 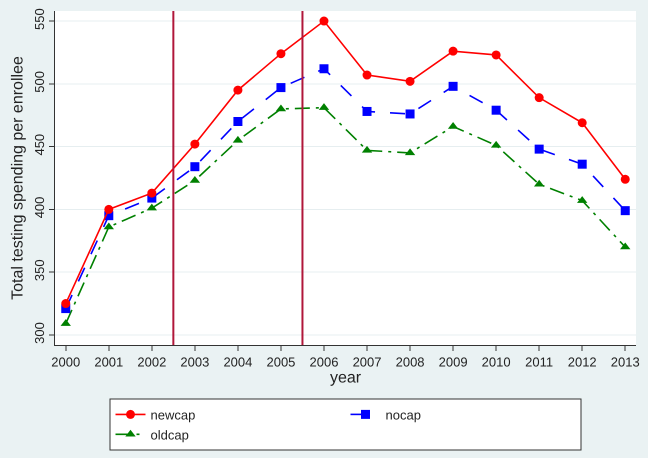 I want to click on x-tick-label: 2002, so click(x=151, y=362).